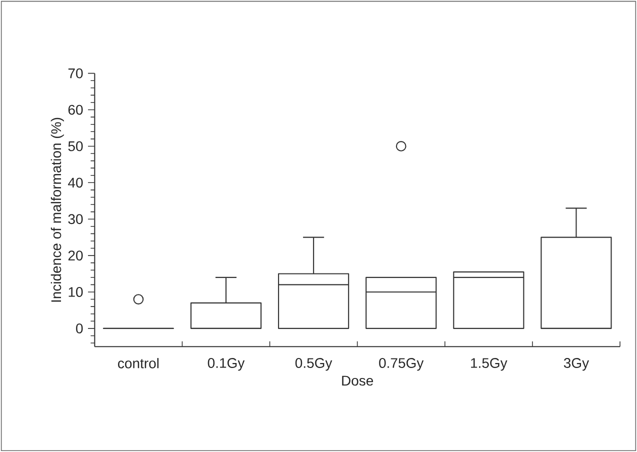 Image resolution: width=637 pixels, height=452 pixels. Describe the element at coordinates (75, 146) in the screenshot. I see `y-tick-label: 50` at that location.